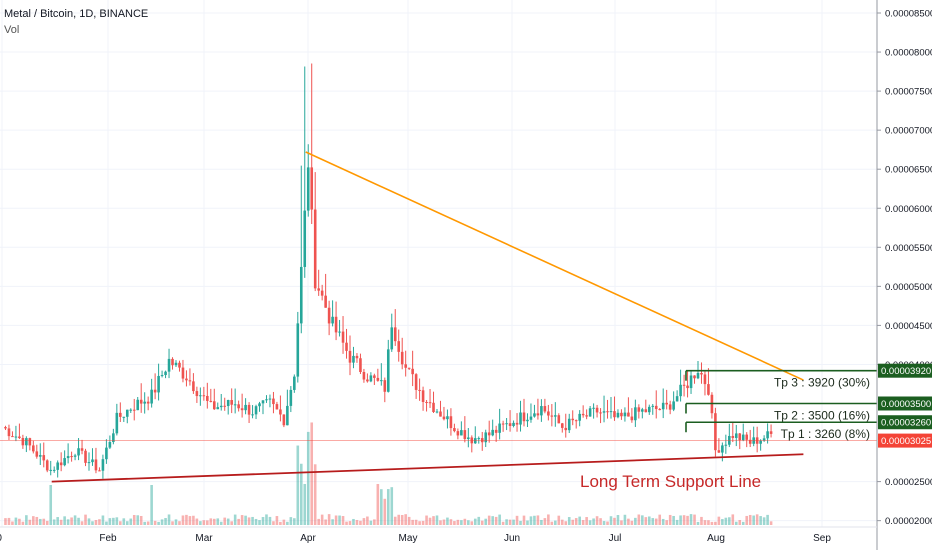  Describe the element at coordinates (906, 441) in the screenshot. I see `price-tag-label-current: 0.00003025` at that location.